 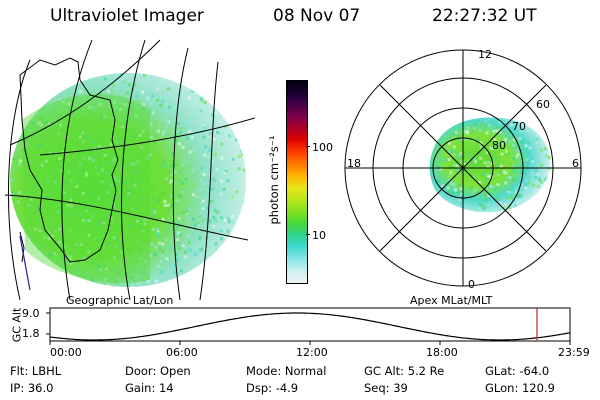 What do you see at coordinates (310, 326) in the screenshot?
I see `altitude-curve` at bounding box center [310, 326].